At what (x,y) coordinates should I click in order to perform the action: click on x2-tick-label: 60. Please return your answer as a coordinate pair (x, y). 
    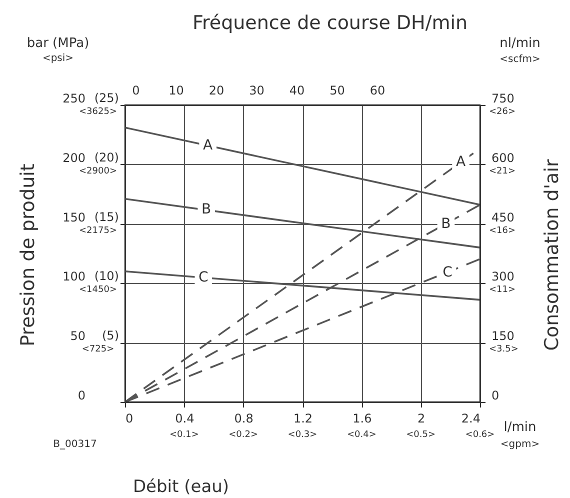
    Looking at the image, I should click on (378, 91).